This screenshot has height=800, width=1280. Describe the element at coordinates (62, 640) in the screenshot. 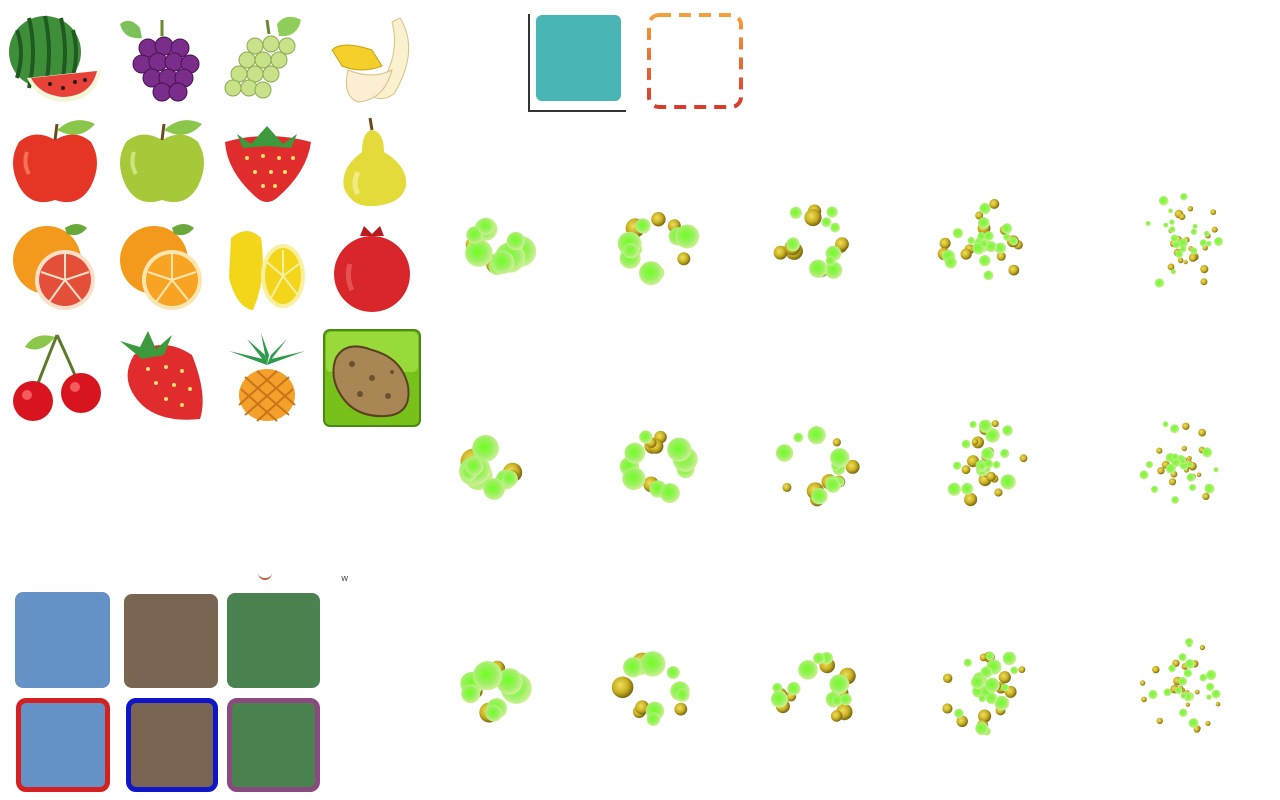

I see `color-tile-blue` at that location.